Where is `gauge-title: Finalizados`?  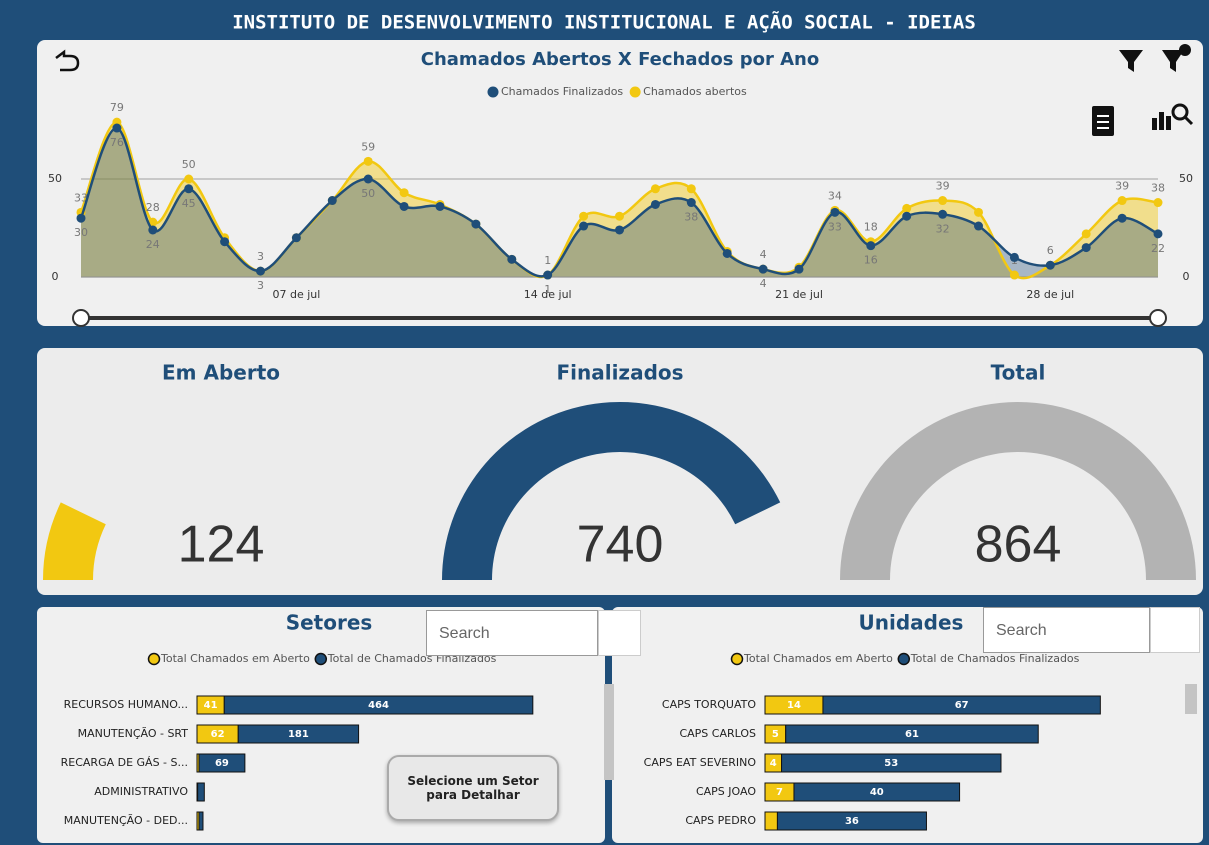
gauge-title: Finalizados is located at coordinates (619, 373).